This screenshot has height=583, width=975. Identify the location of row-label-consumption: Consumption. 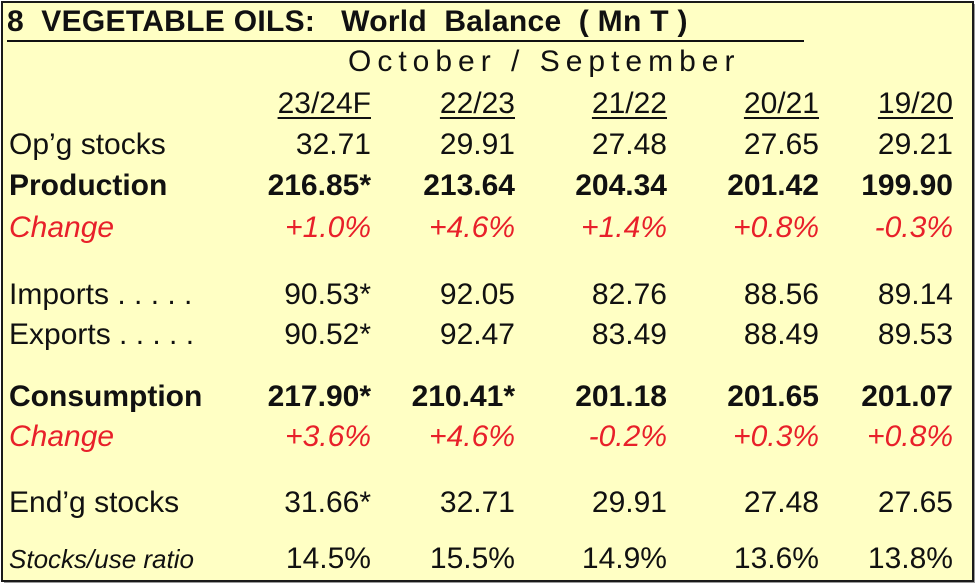
(106, 396).